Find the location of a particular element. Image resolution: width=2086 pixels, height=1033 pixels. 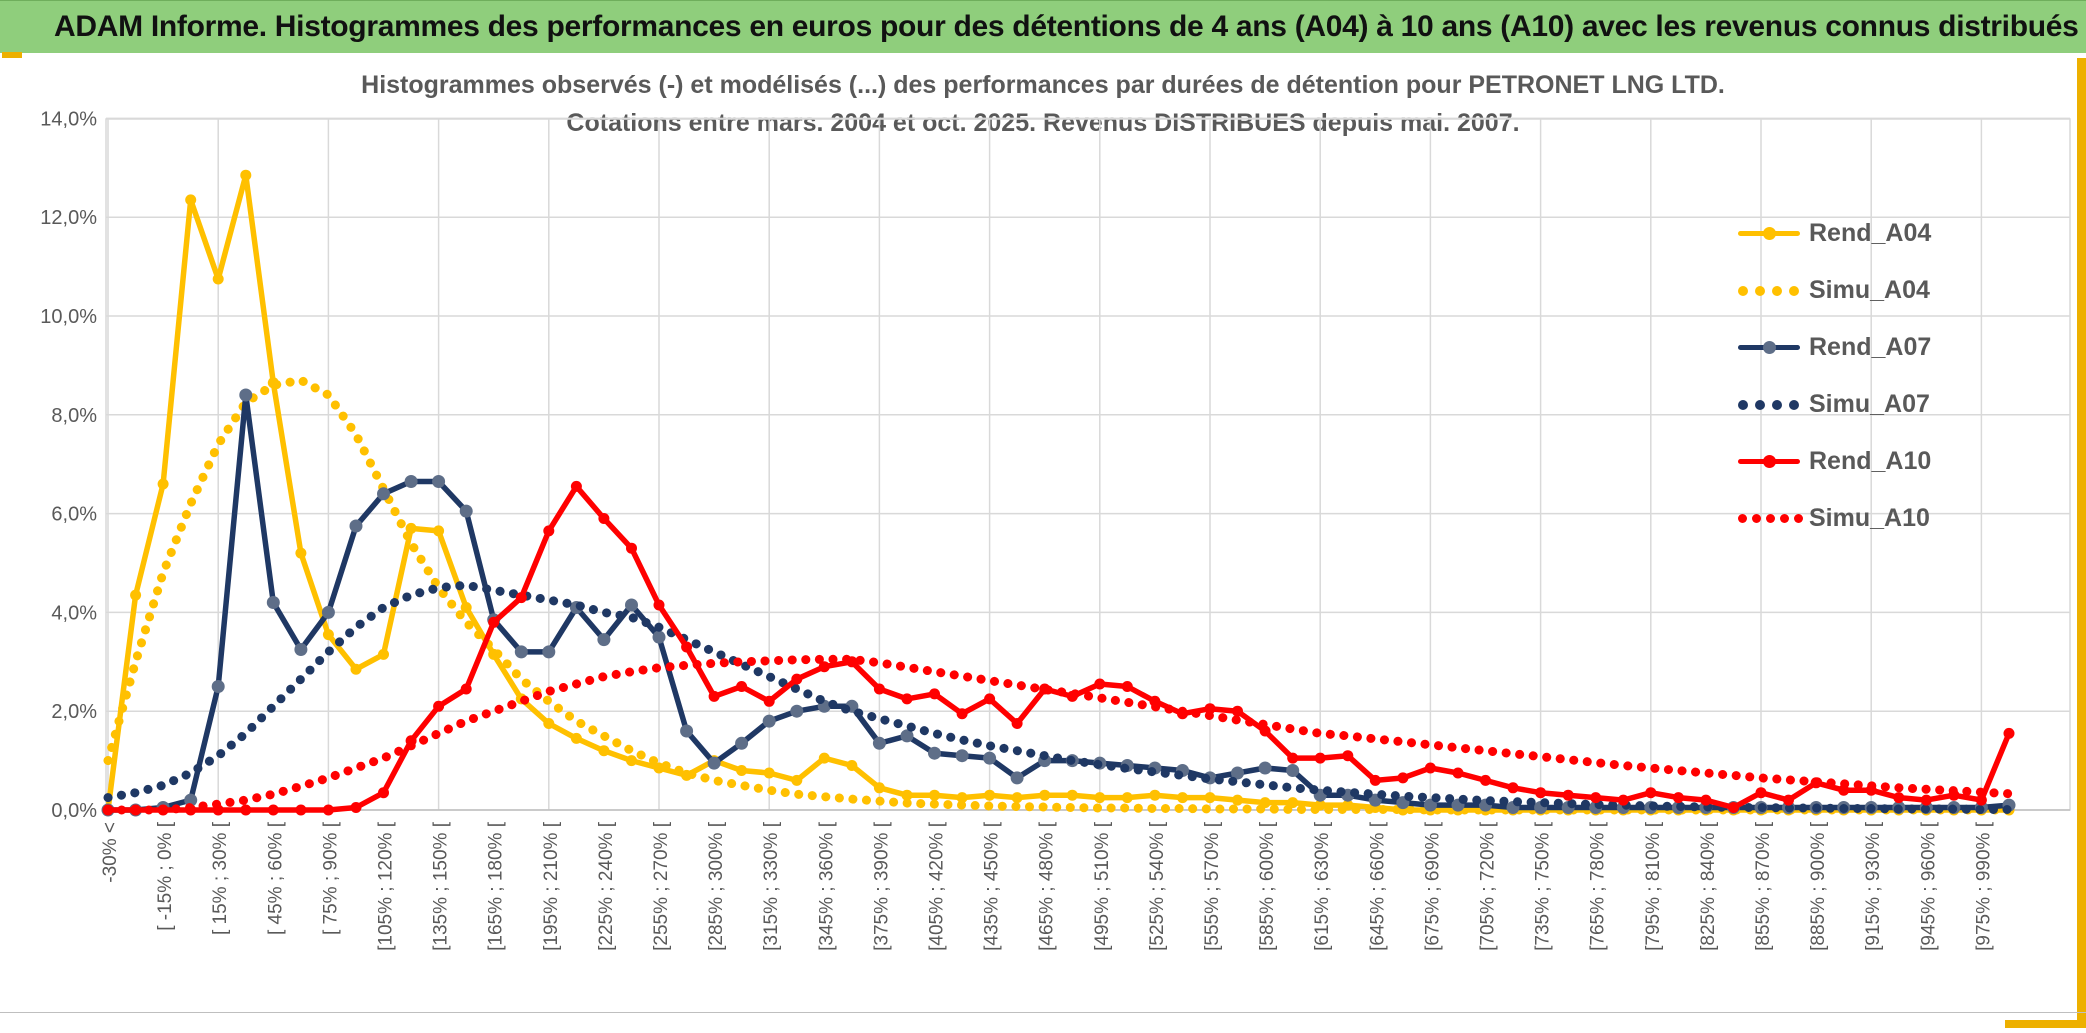

x-axis-tick-label: [495% ; 510% [ is located at coordinates (1102, 886).